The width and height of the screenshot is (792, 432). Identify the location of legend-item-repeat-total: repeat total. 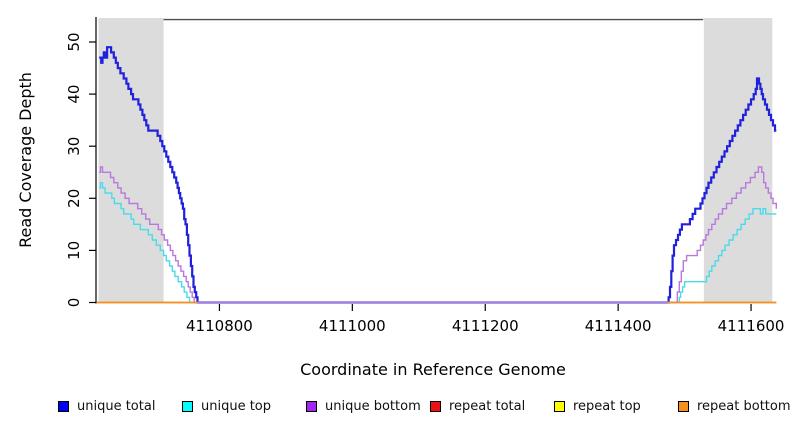
(477, 406).